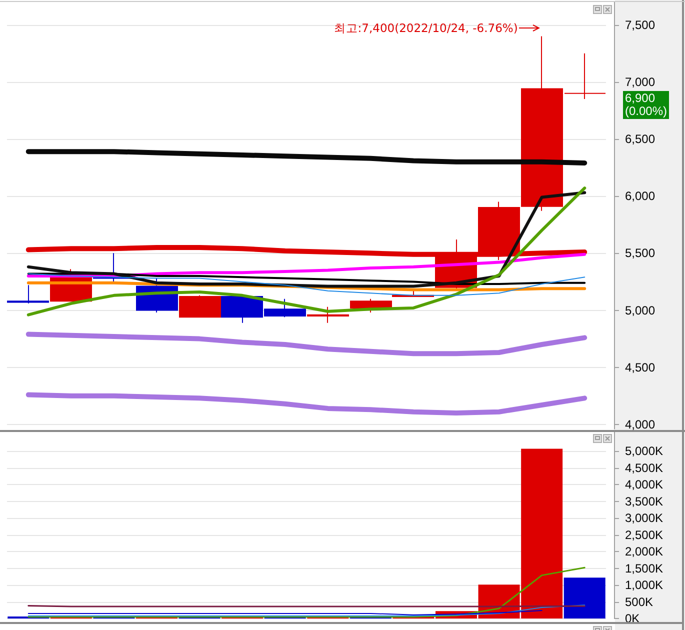  What do you see at coordinates (640, 196) in the screenshot?
I see `y-tick-label: 6,000` at bounding box center [640, 196].